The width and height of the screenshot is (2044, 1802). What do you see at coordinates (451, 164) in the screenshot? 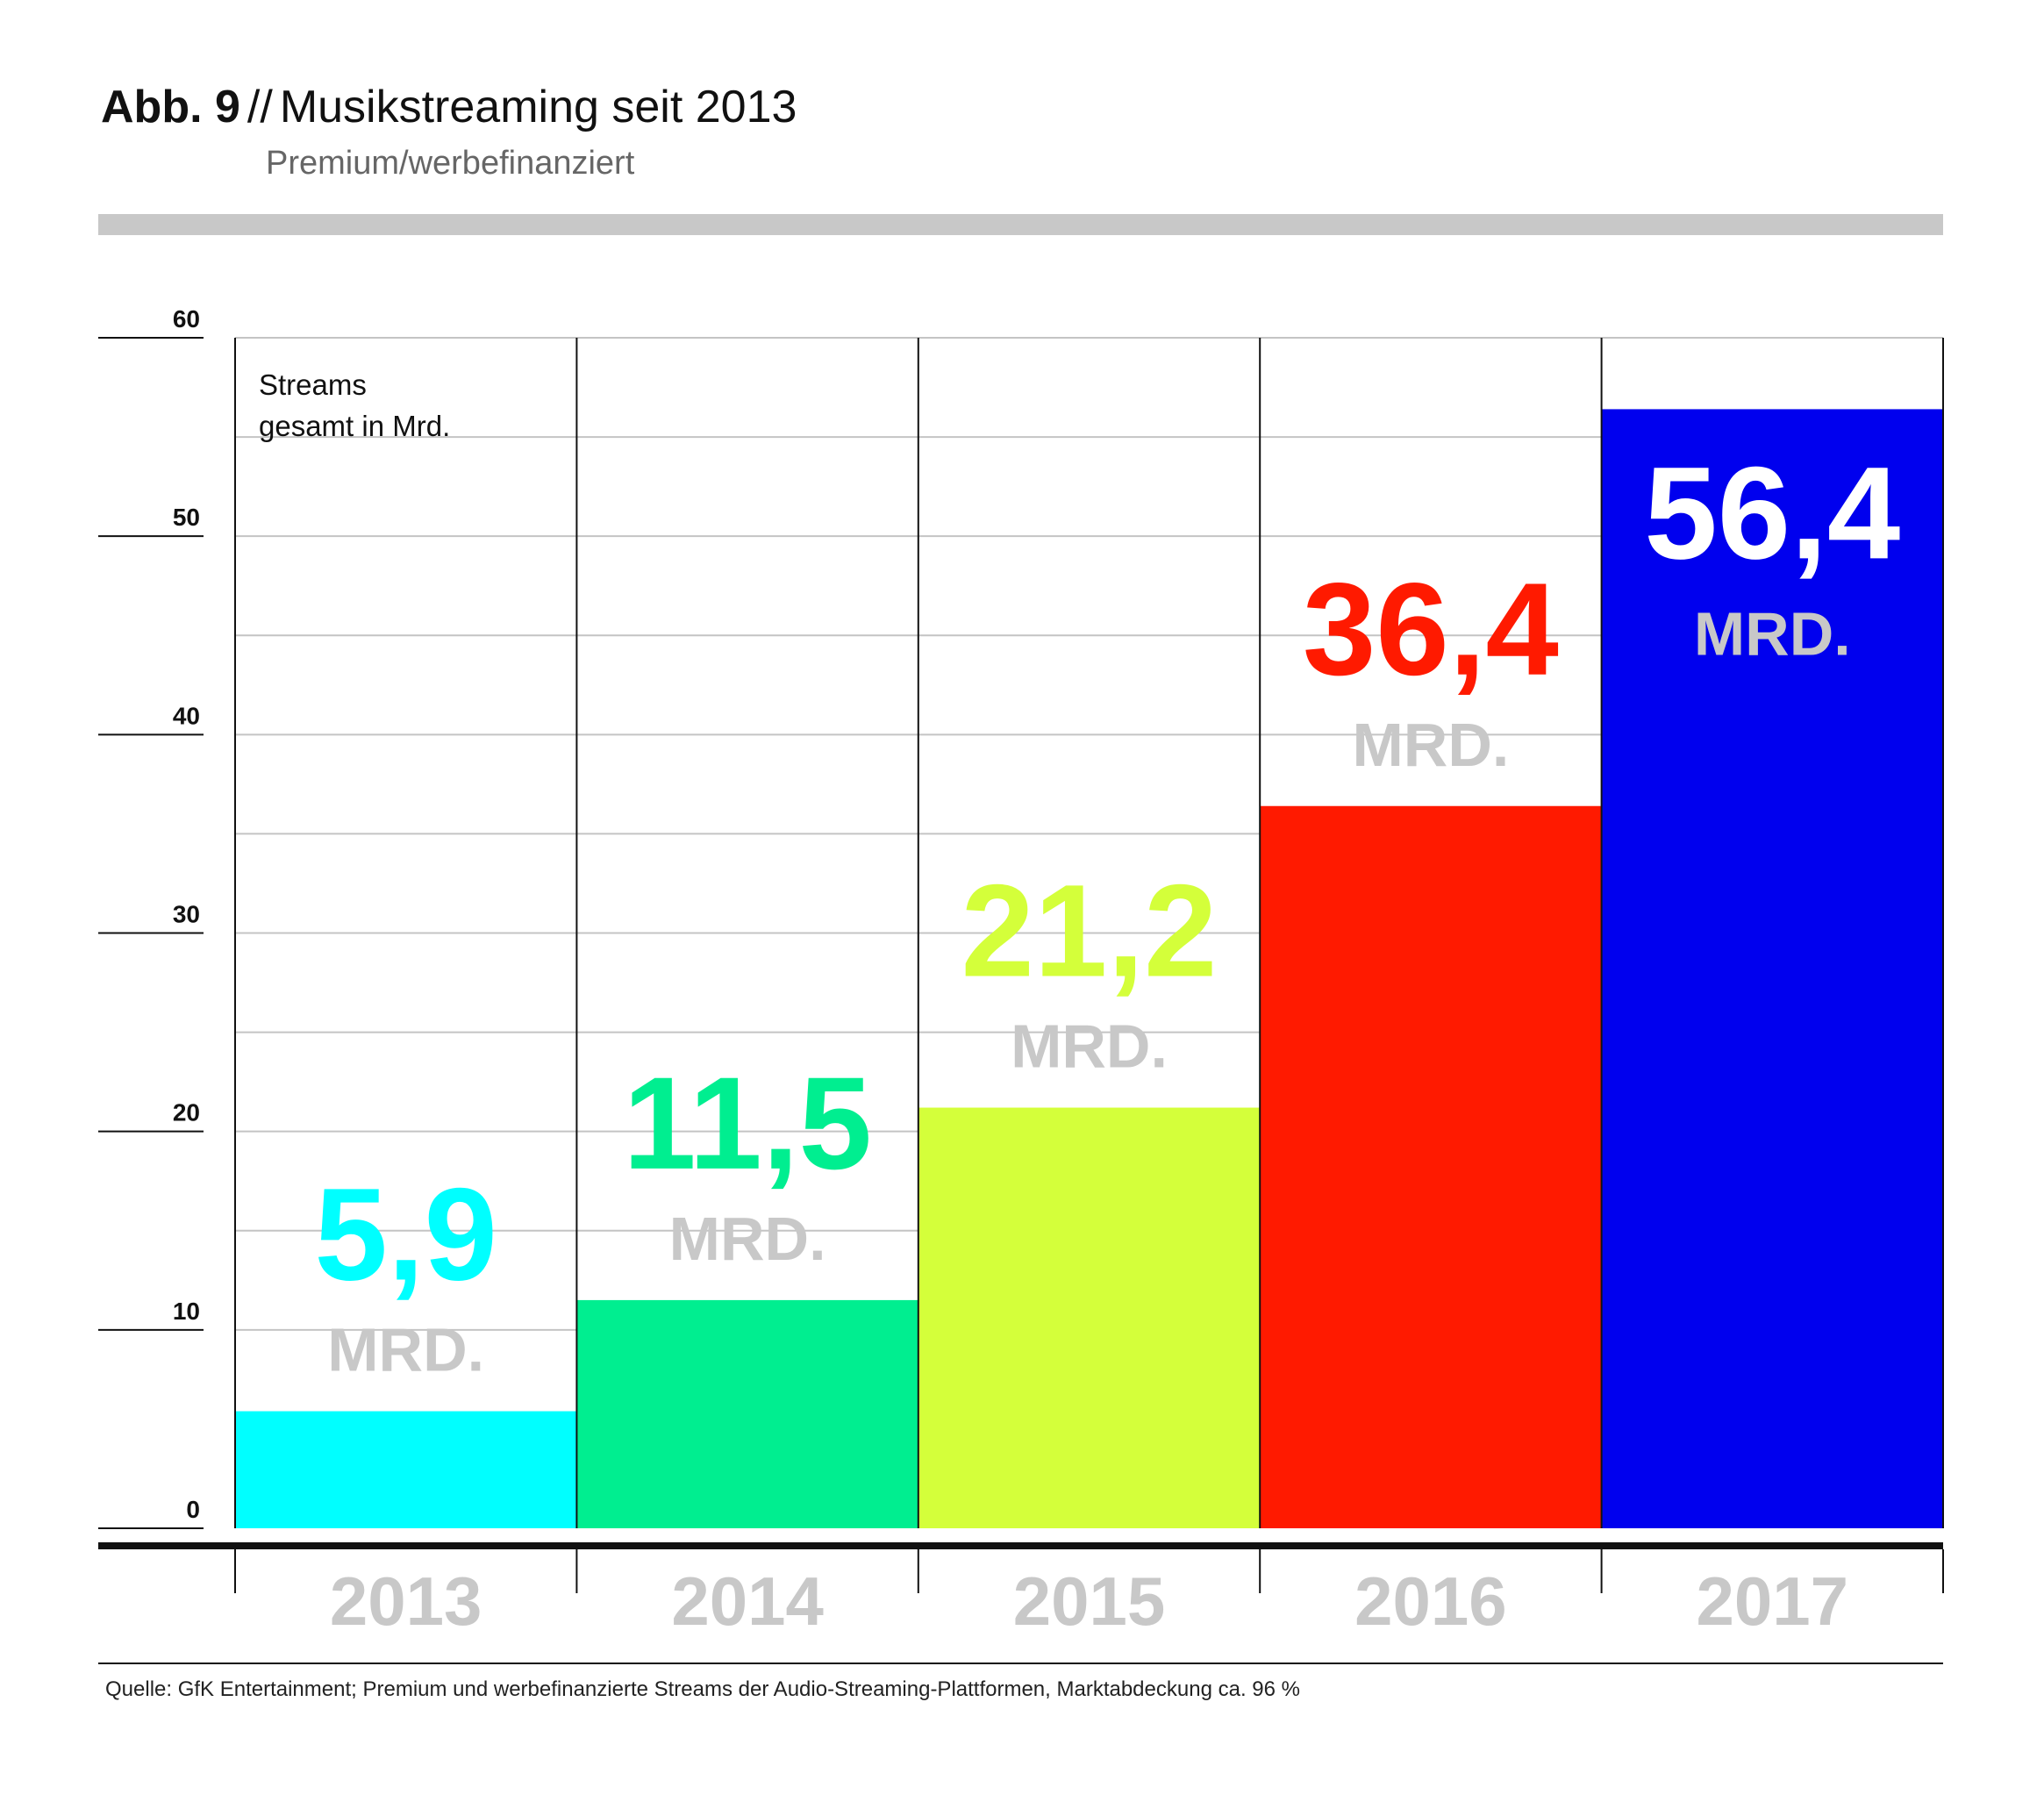
I see `chart-subtitle: Premium/werbefinanziert` at bounding box center [451, 164].